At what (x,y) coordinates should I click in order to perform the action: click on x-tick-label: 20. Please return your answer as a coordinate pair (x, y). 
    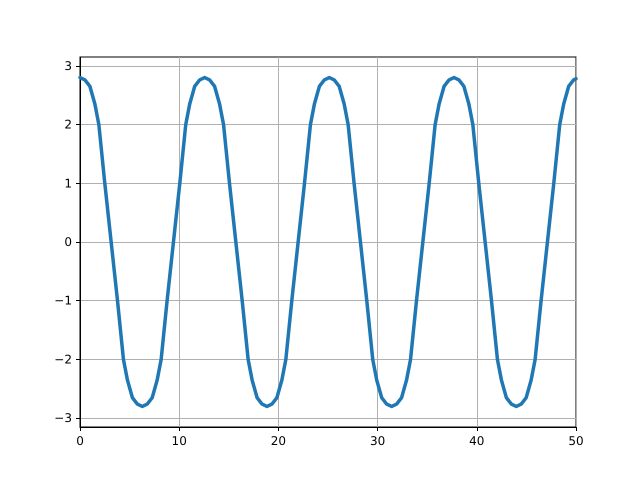
    Looking at the image, I should click on (278, 441).